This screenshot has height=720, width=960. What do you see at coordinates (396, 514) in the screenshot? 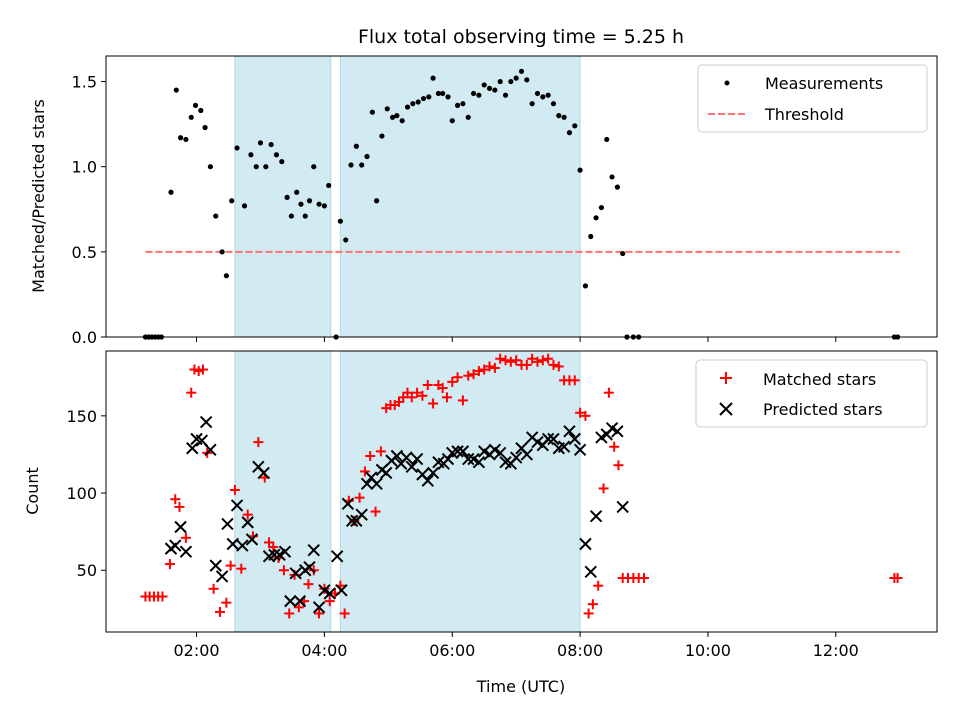
I see `predicted-star-points` at bounding box center [396, 514].